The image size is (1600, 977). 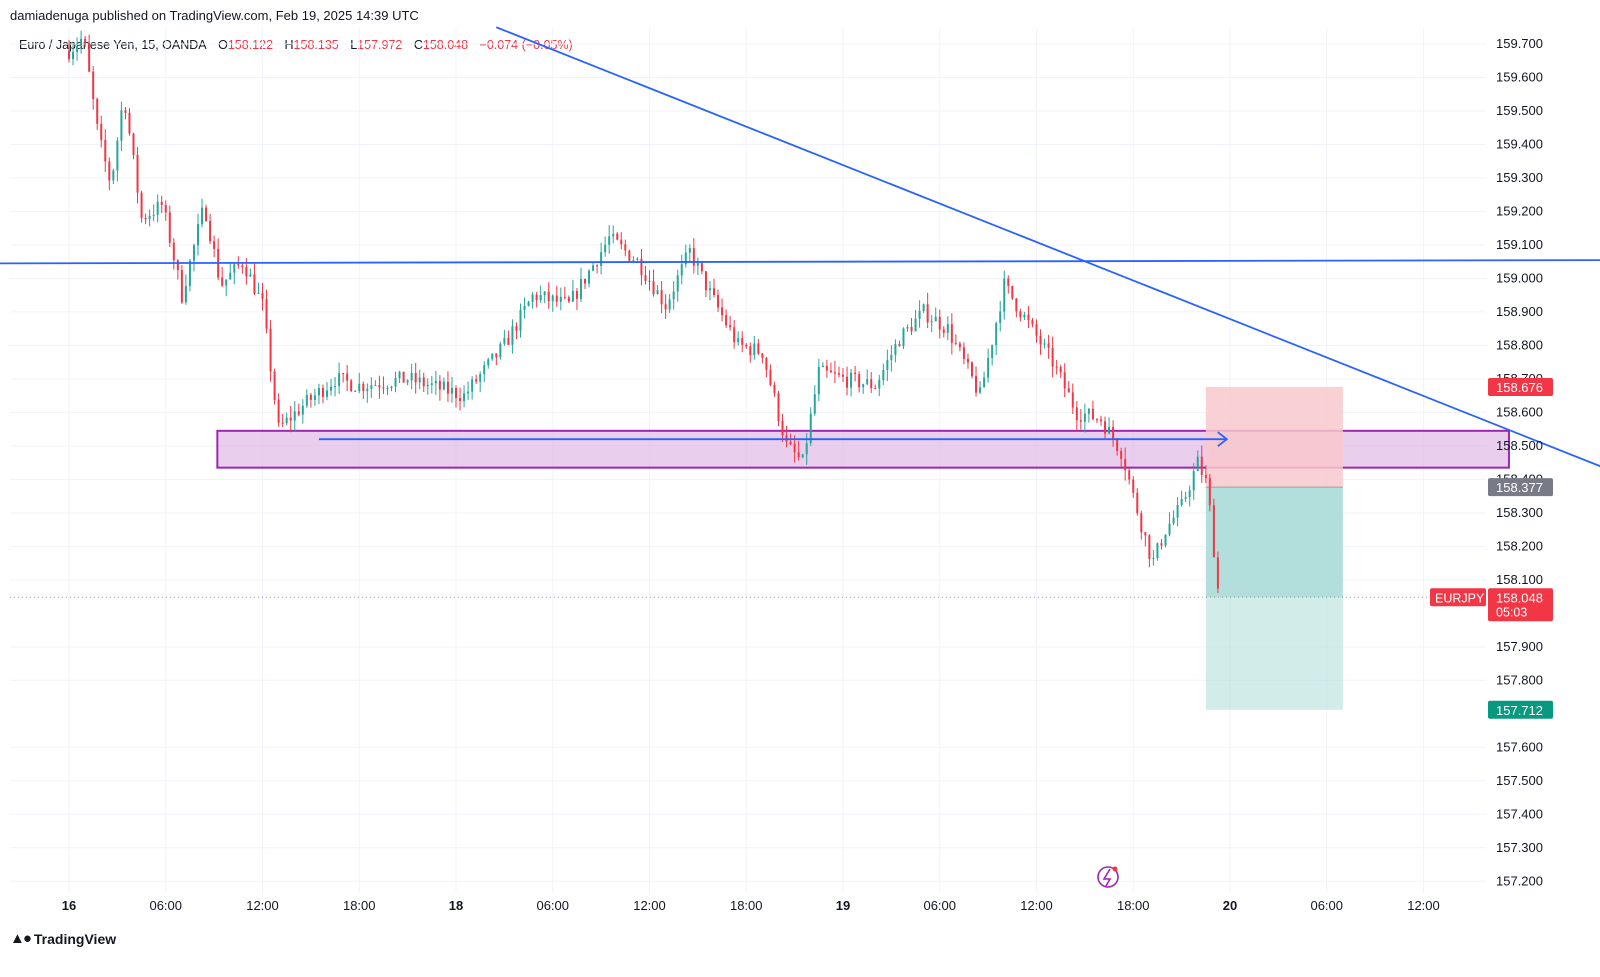 I want to click on stop-price-tag, so click(x=1520, y=386).